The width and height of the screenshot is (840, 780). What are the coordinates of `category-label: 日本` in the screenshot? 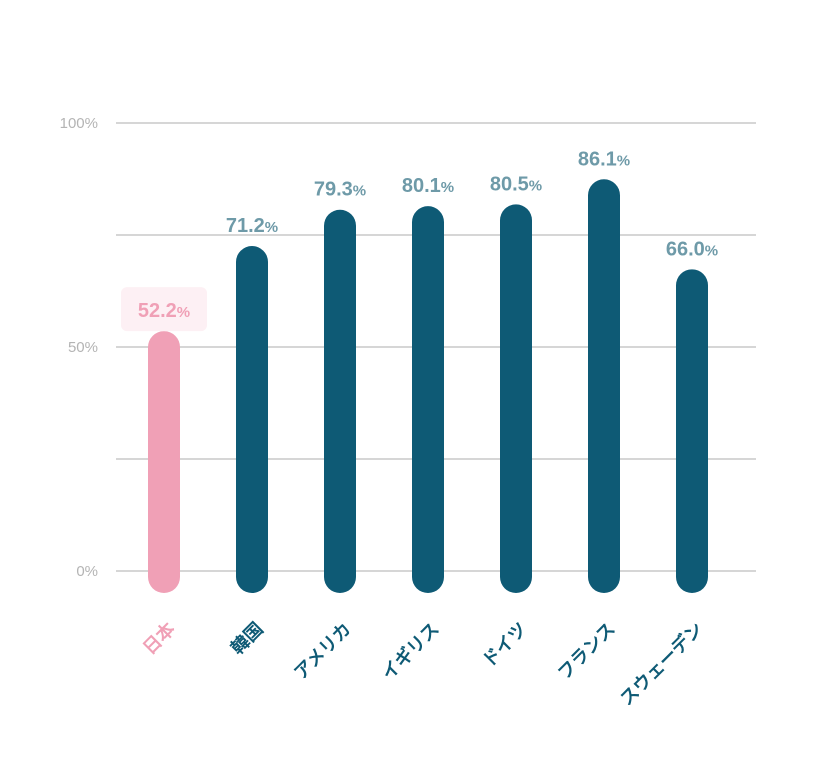 It's located at (159, 638).